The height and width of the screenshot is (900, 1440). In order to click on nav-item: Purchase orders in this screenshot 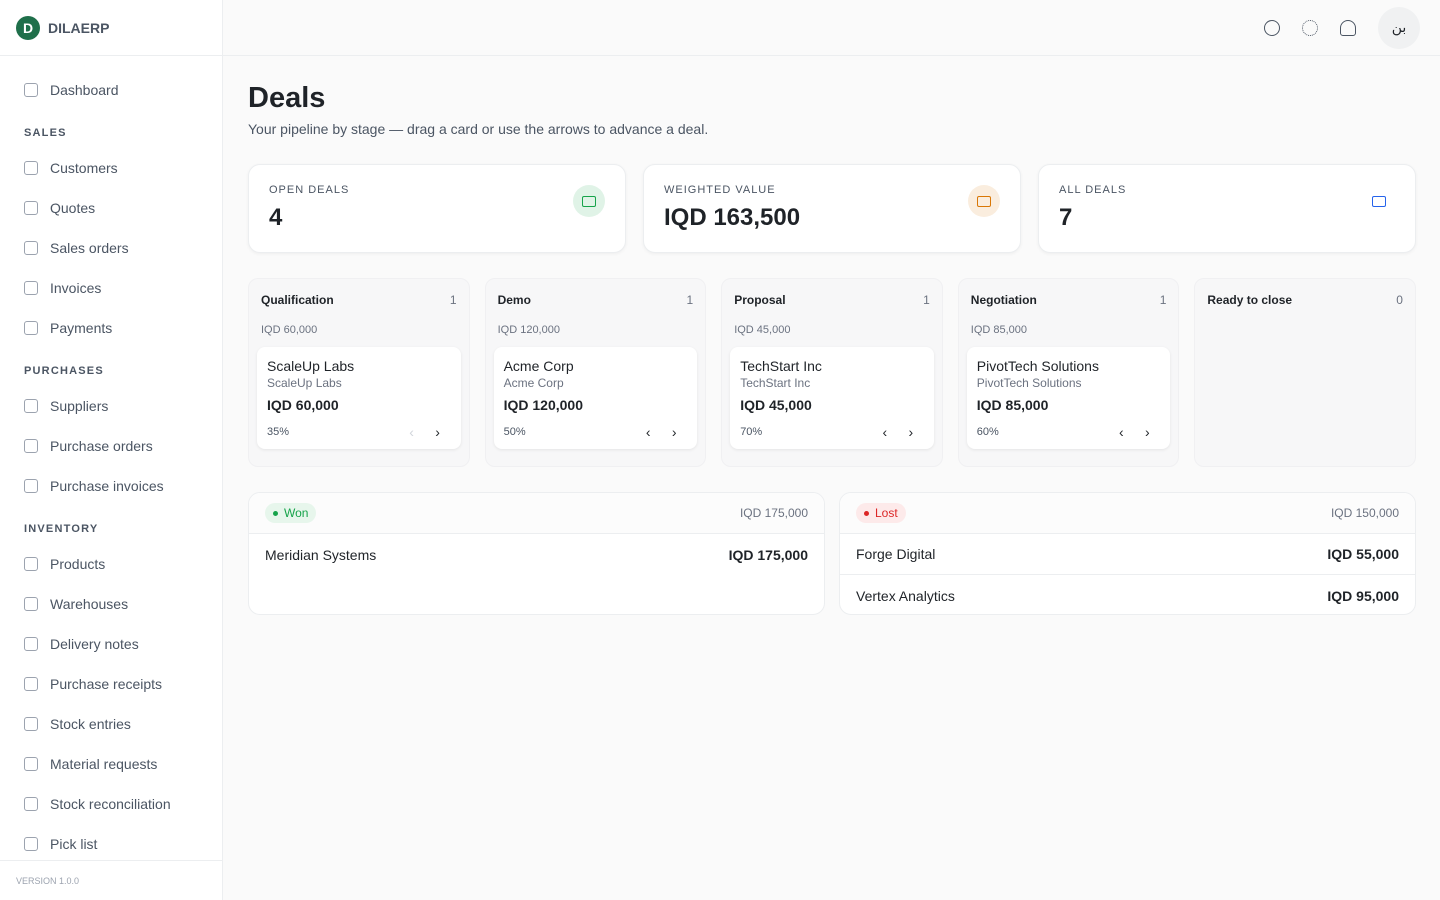, I will do `click(111, 446)`.